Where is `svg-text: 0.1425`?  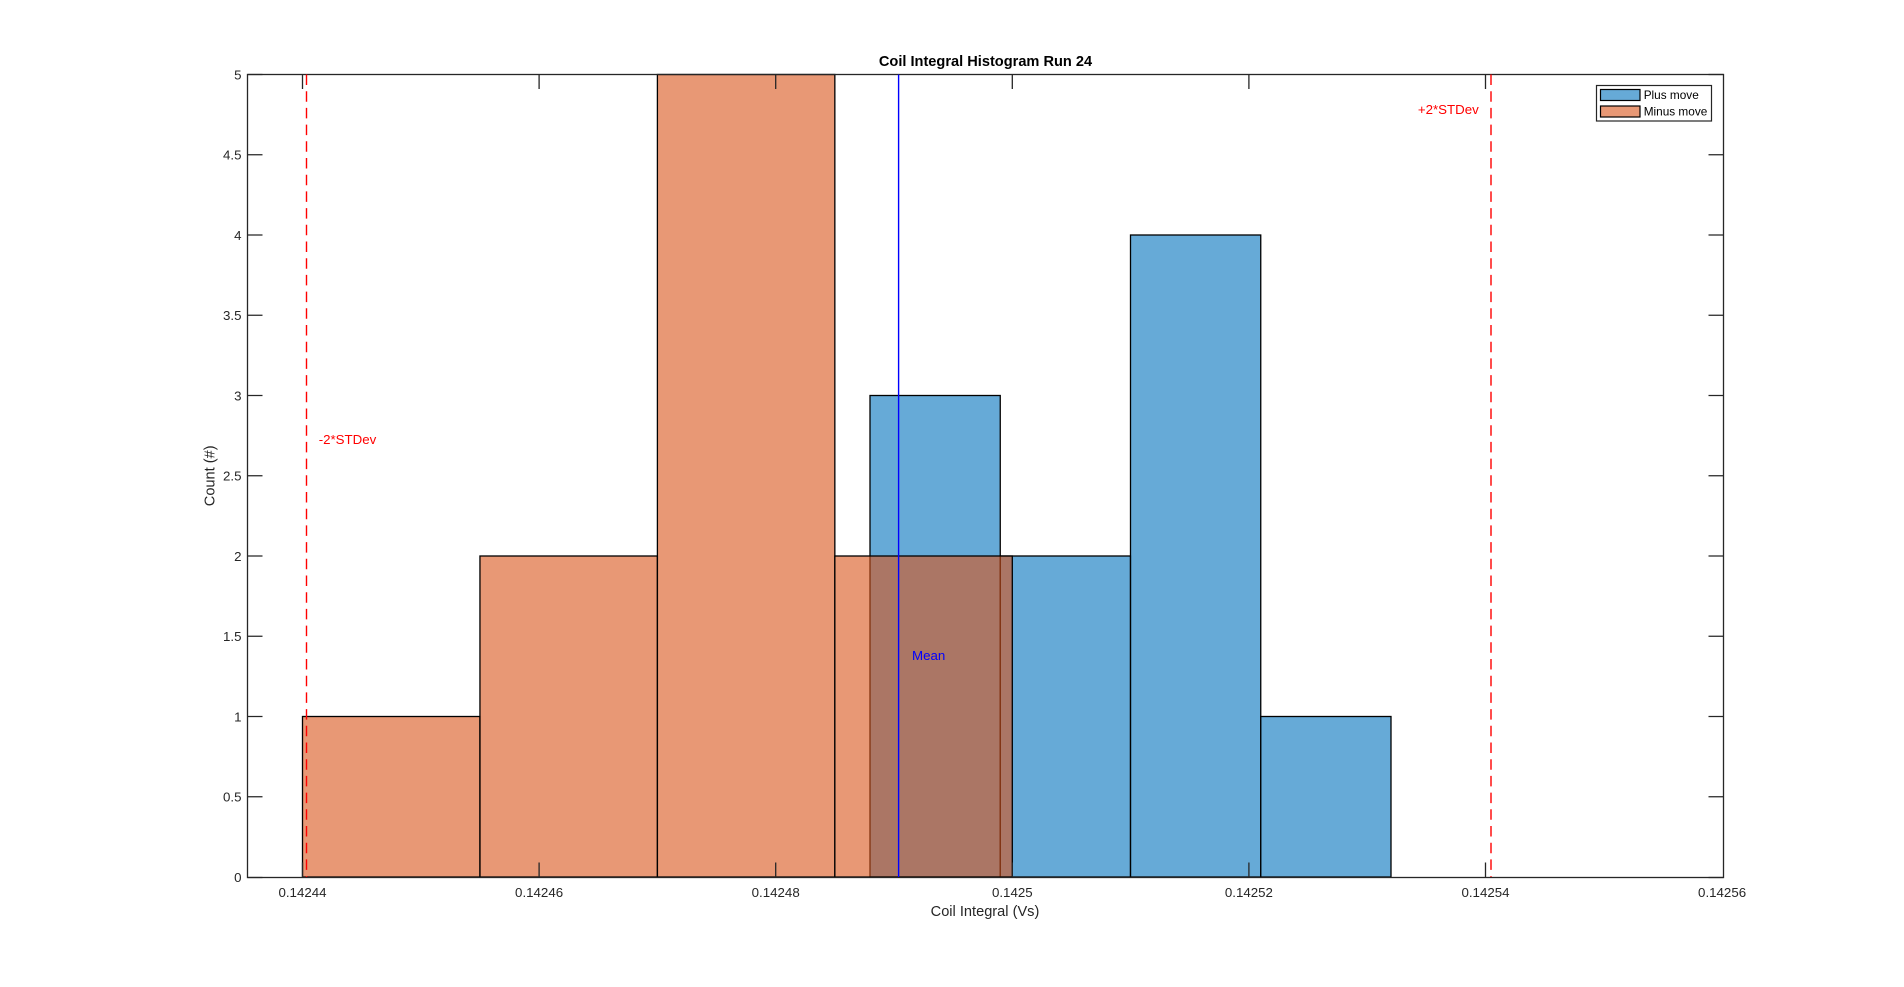 svg-text: 0.1425 is located at coordinates (1012, 892).